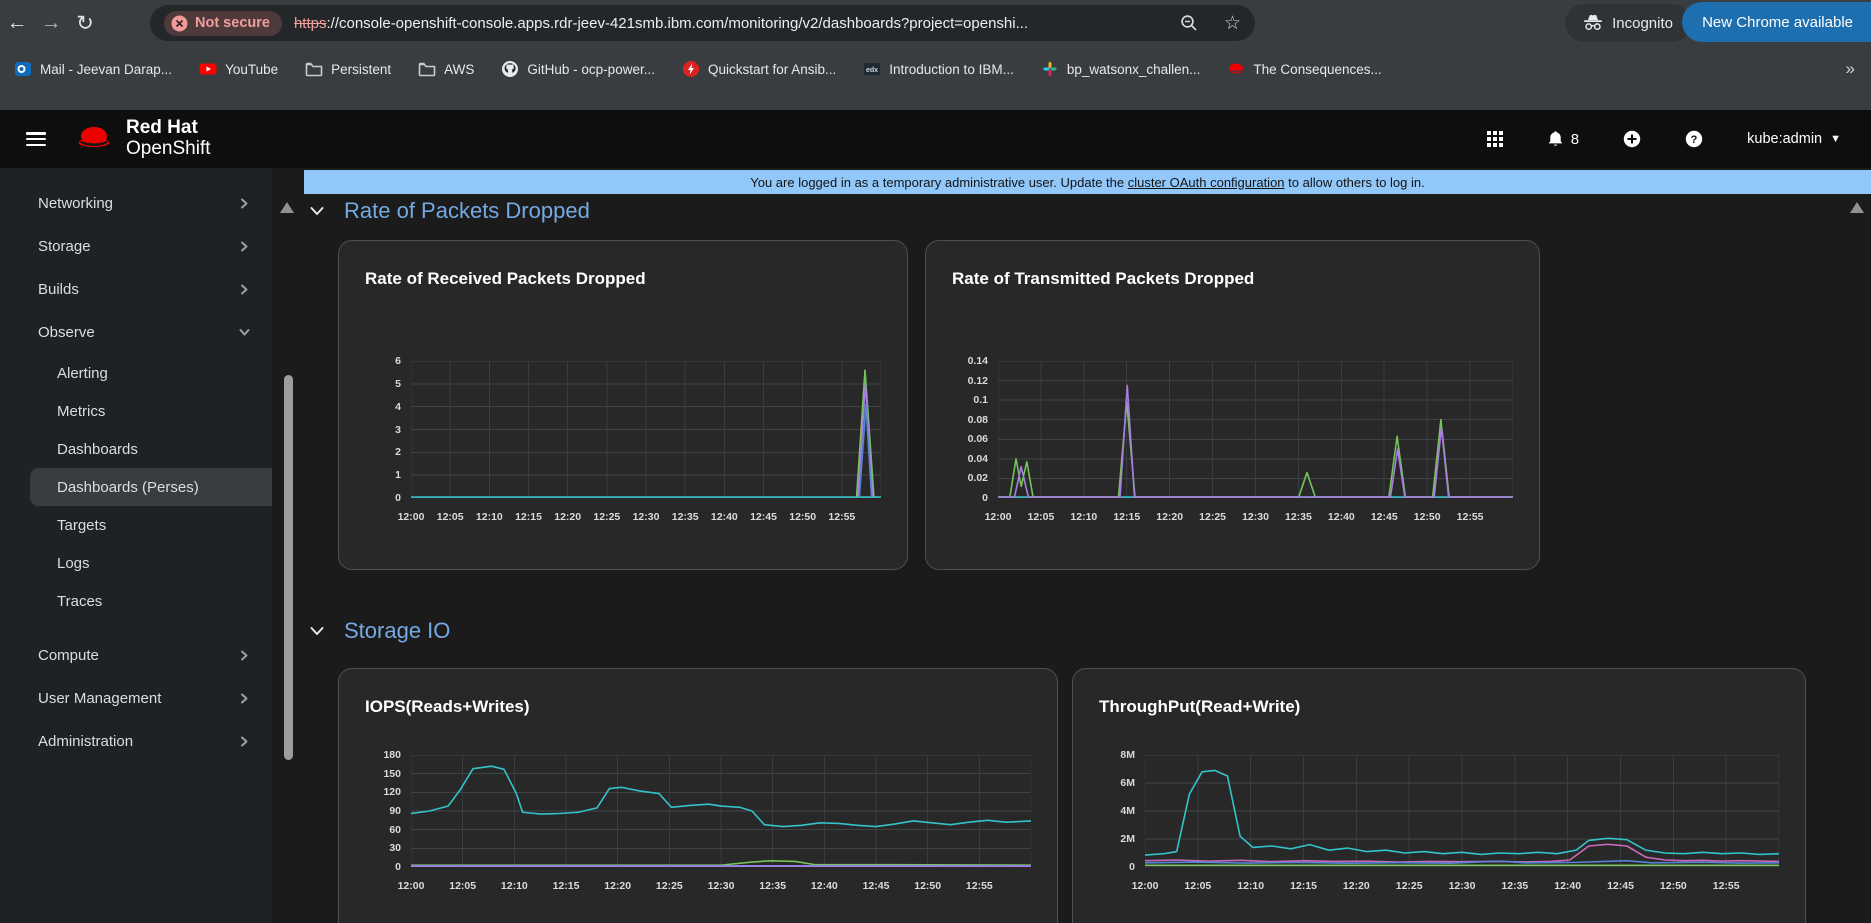  Describe the element at coordinates (1127, 811) in the screenshot. I see `y-tick-label: 4M` at that location.